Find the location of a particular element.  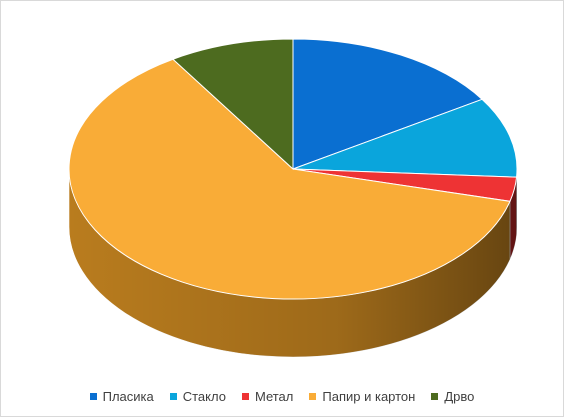

legend-item-papir-karton: Папир и картон is located at coordinates (362, 396).